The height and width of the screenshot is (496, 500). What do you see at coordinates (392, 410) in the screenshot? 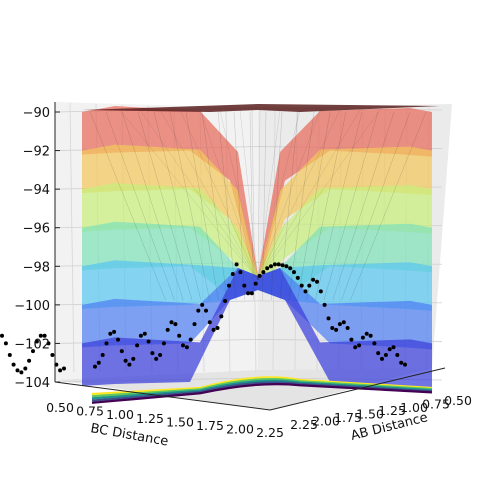
I see `x-tick-label: 1.25` at bounding box center [392, 410].